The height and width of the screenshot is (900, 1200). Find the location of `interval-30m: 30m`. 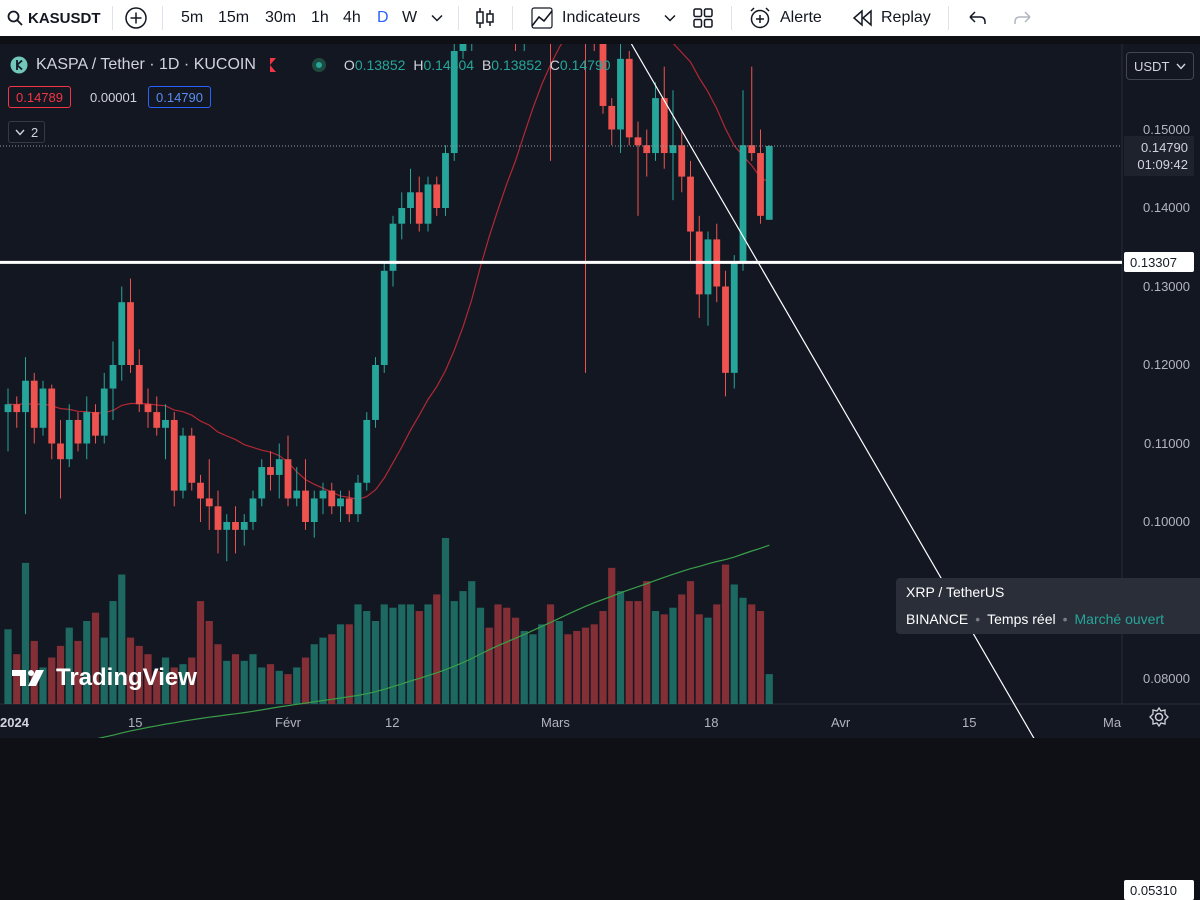

interval-30m: 30m is located at coordinates (280, 18).